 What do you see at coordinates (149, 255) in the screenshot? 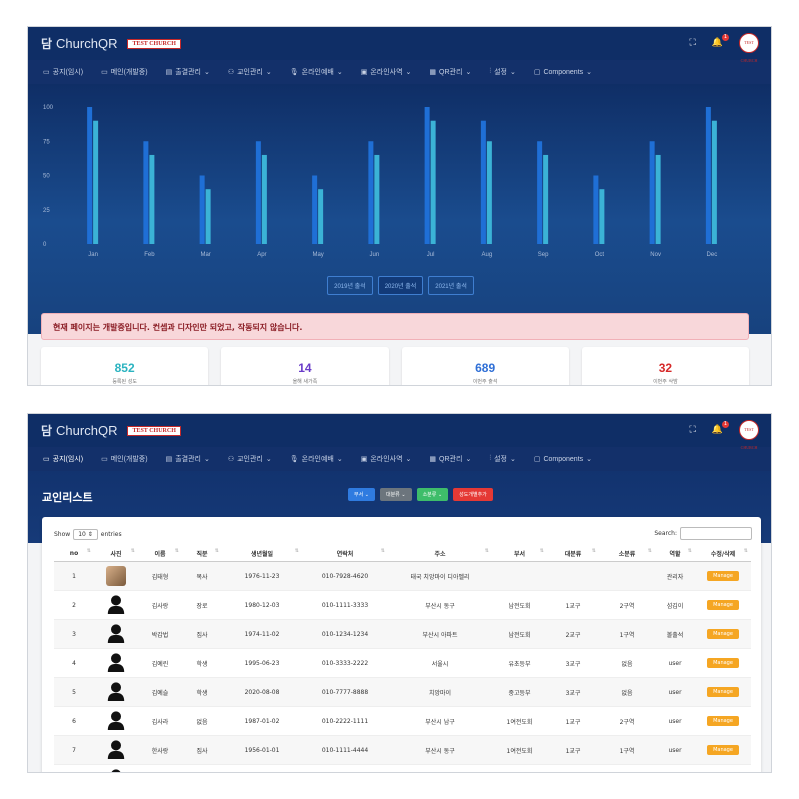
I see `x-tick-label: Feb` at bounding box center [149, 255].